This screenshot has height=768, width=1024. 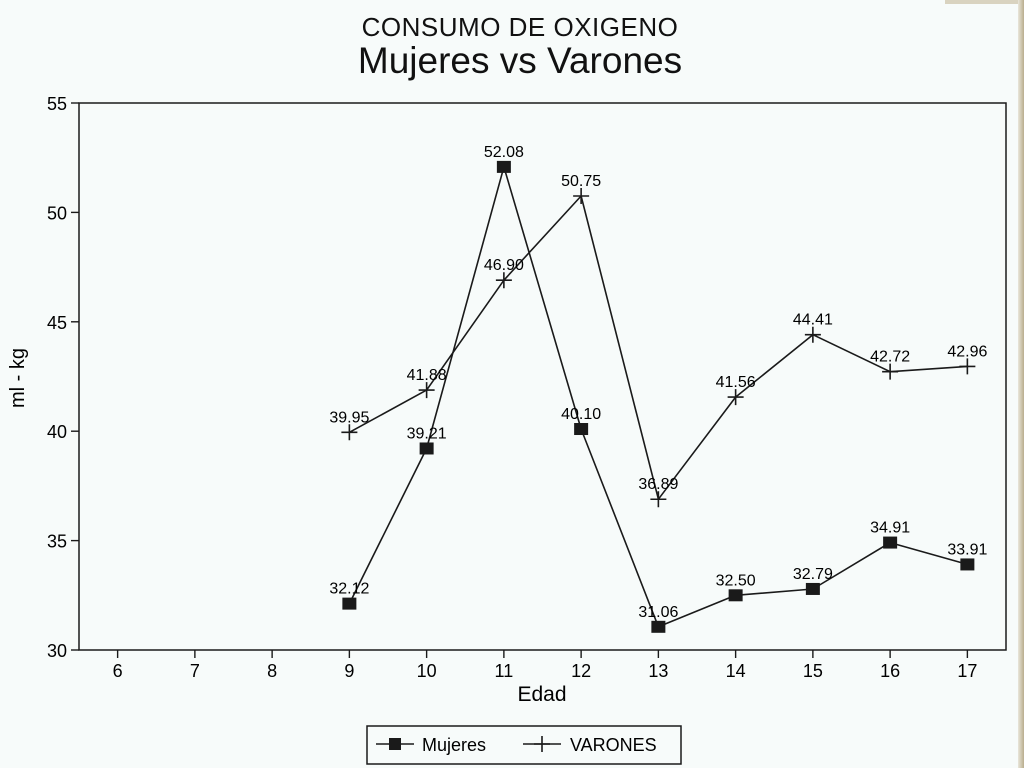 I want to click on data-label: 32.79, so click(x=813, y=574).